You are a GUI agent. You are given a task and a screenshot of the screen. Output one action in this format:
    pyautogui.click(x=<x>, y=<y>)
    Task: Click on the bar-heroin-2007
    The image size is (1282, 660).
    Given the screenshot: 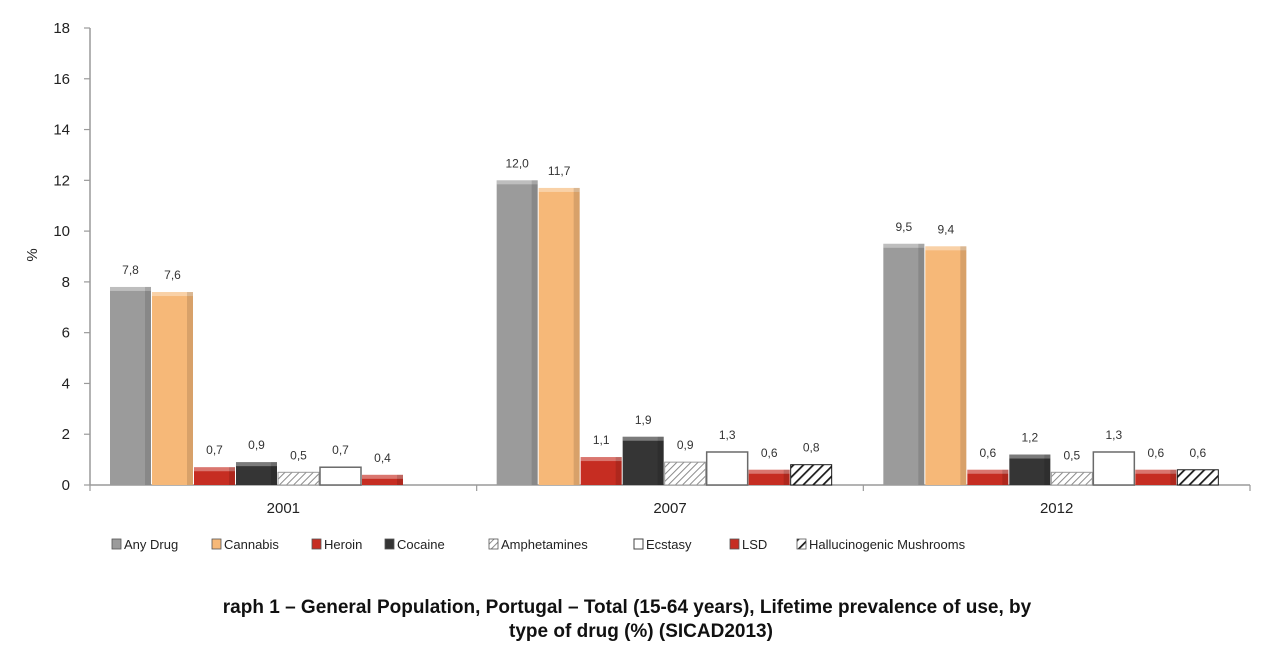 What is the action you would take?
    pyautogui.click(x=601, y=471)
    